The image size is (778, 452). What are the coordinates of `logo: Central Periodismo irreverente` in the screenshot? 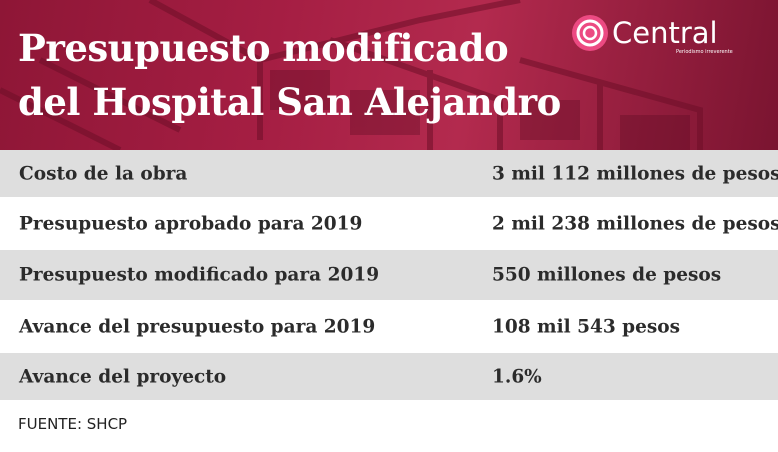 It's located at (652, 35).